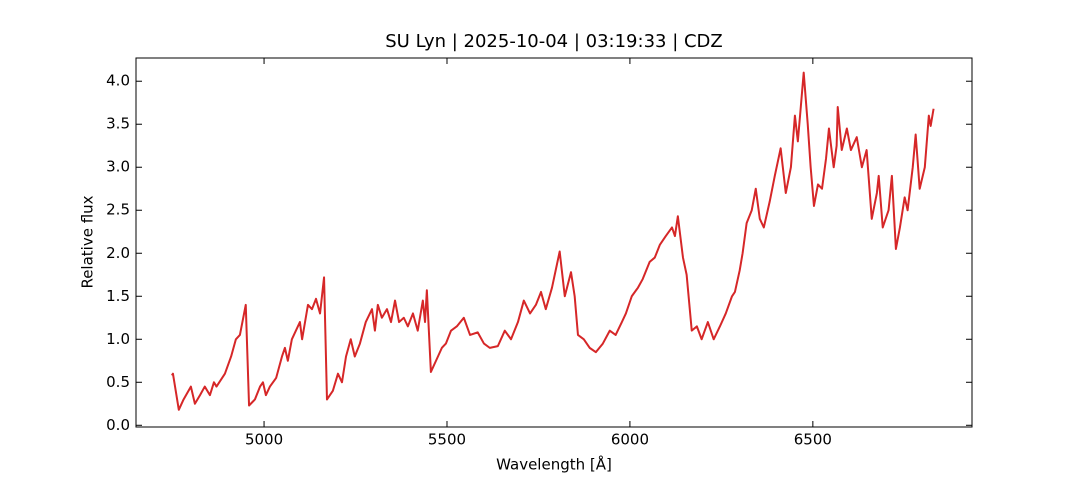 The width and height of the screenshot is (1080, 480). I want to click on y-tick-label: 2.0, so click(118, 253).